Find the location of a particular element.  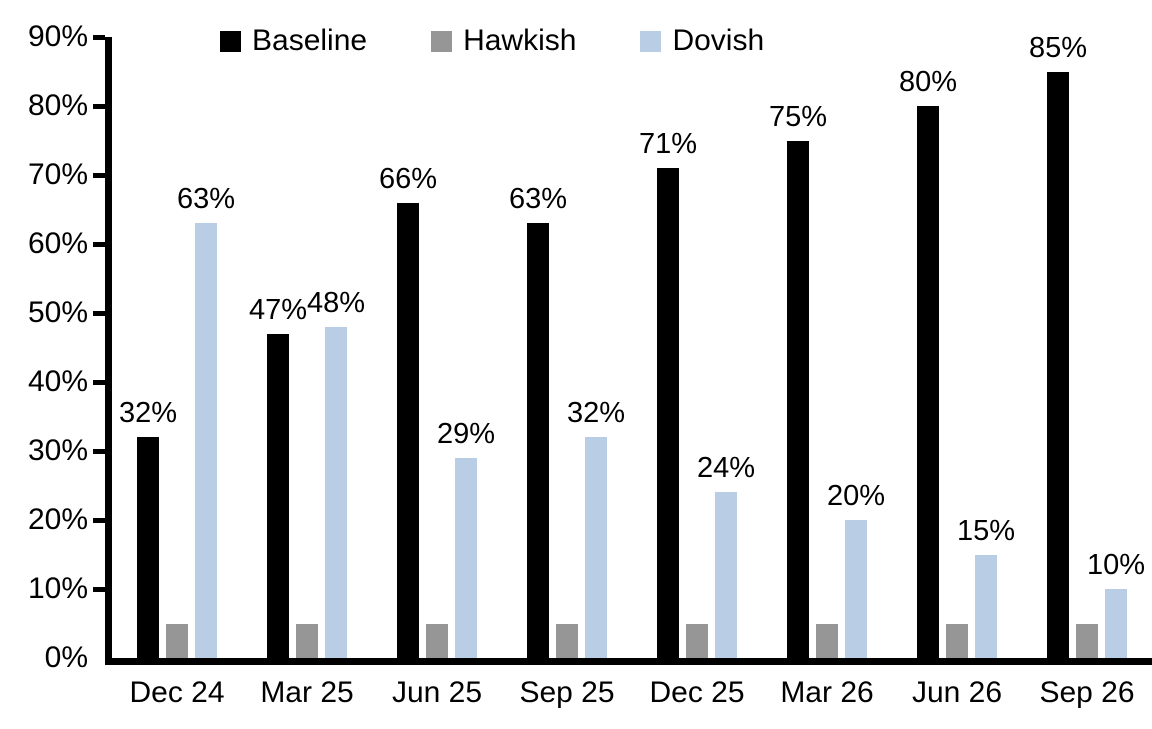

x-tick-label-sep-26: Sep 26 is located at coordinates (1087, 692).